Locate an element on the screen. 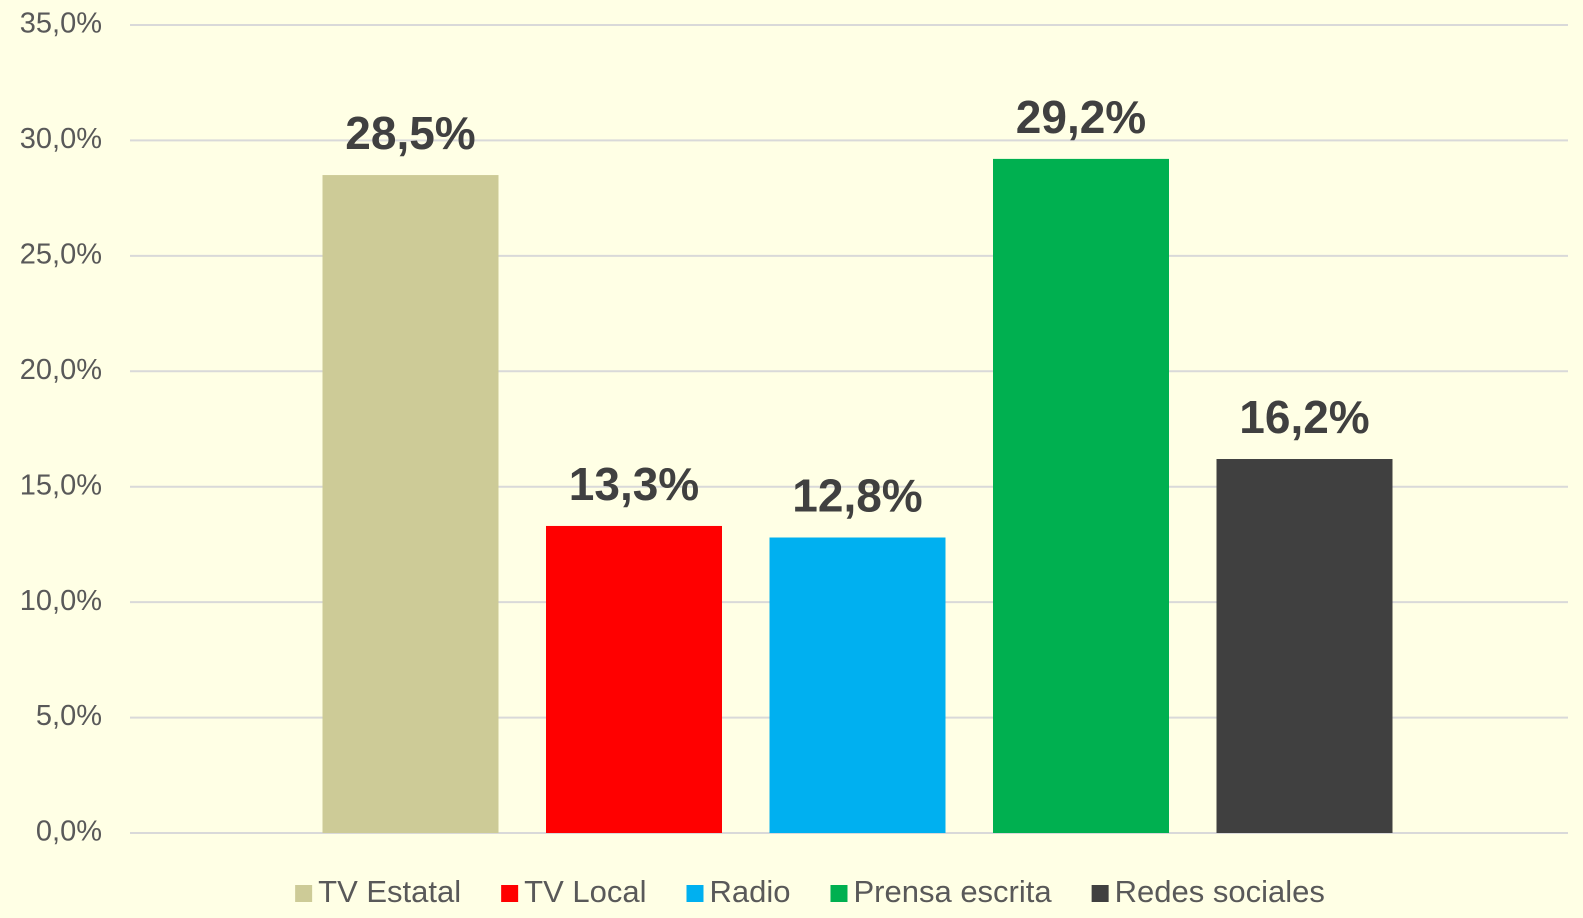 The width and height of the screenshot is (1583, 918). legend-label: TV Estatal is located at coordinates (389, 891).